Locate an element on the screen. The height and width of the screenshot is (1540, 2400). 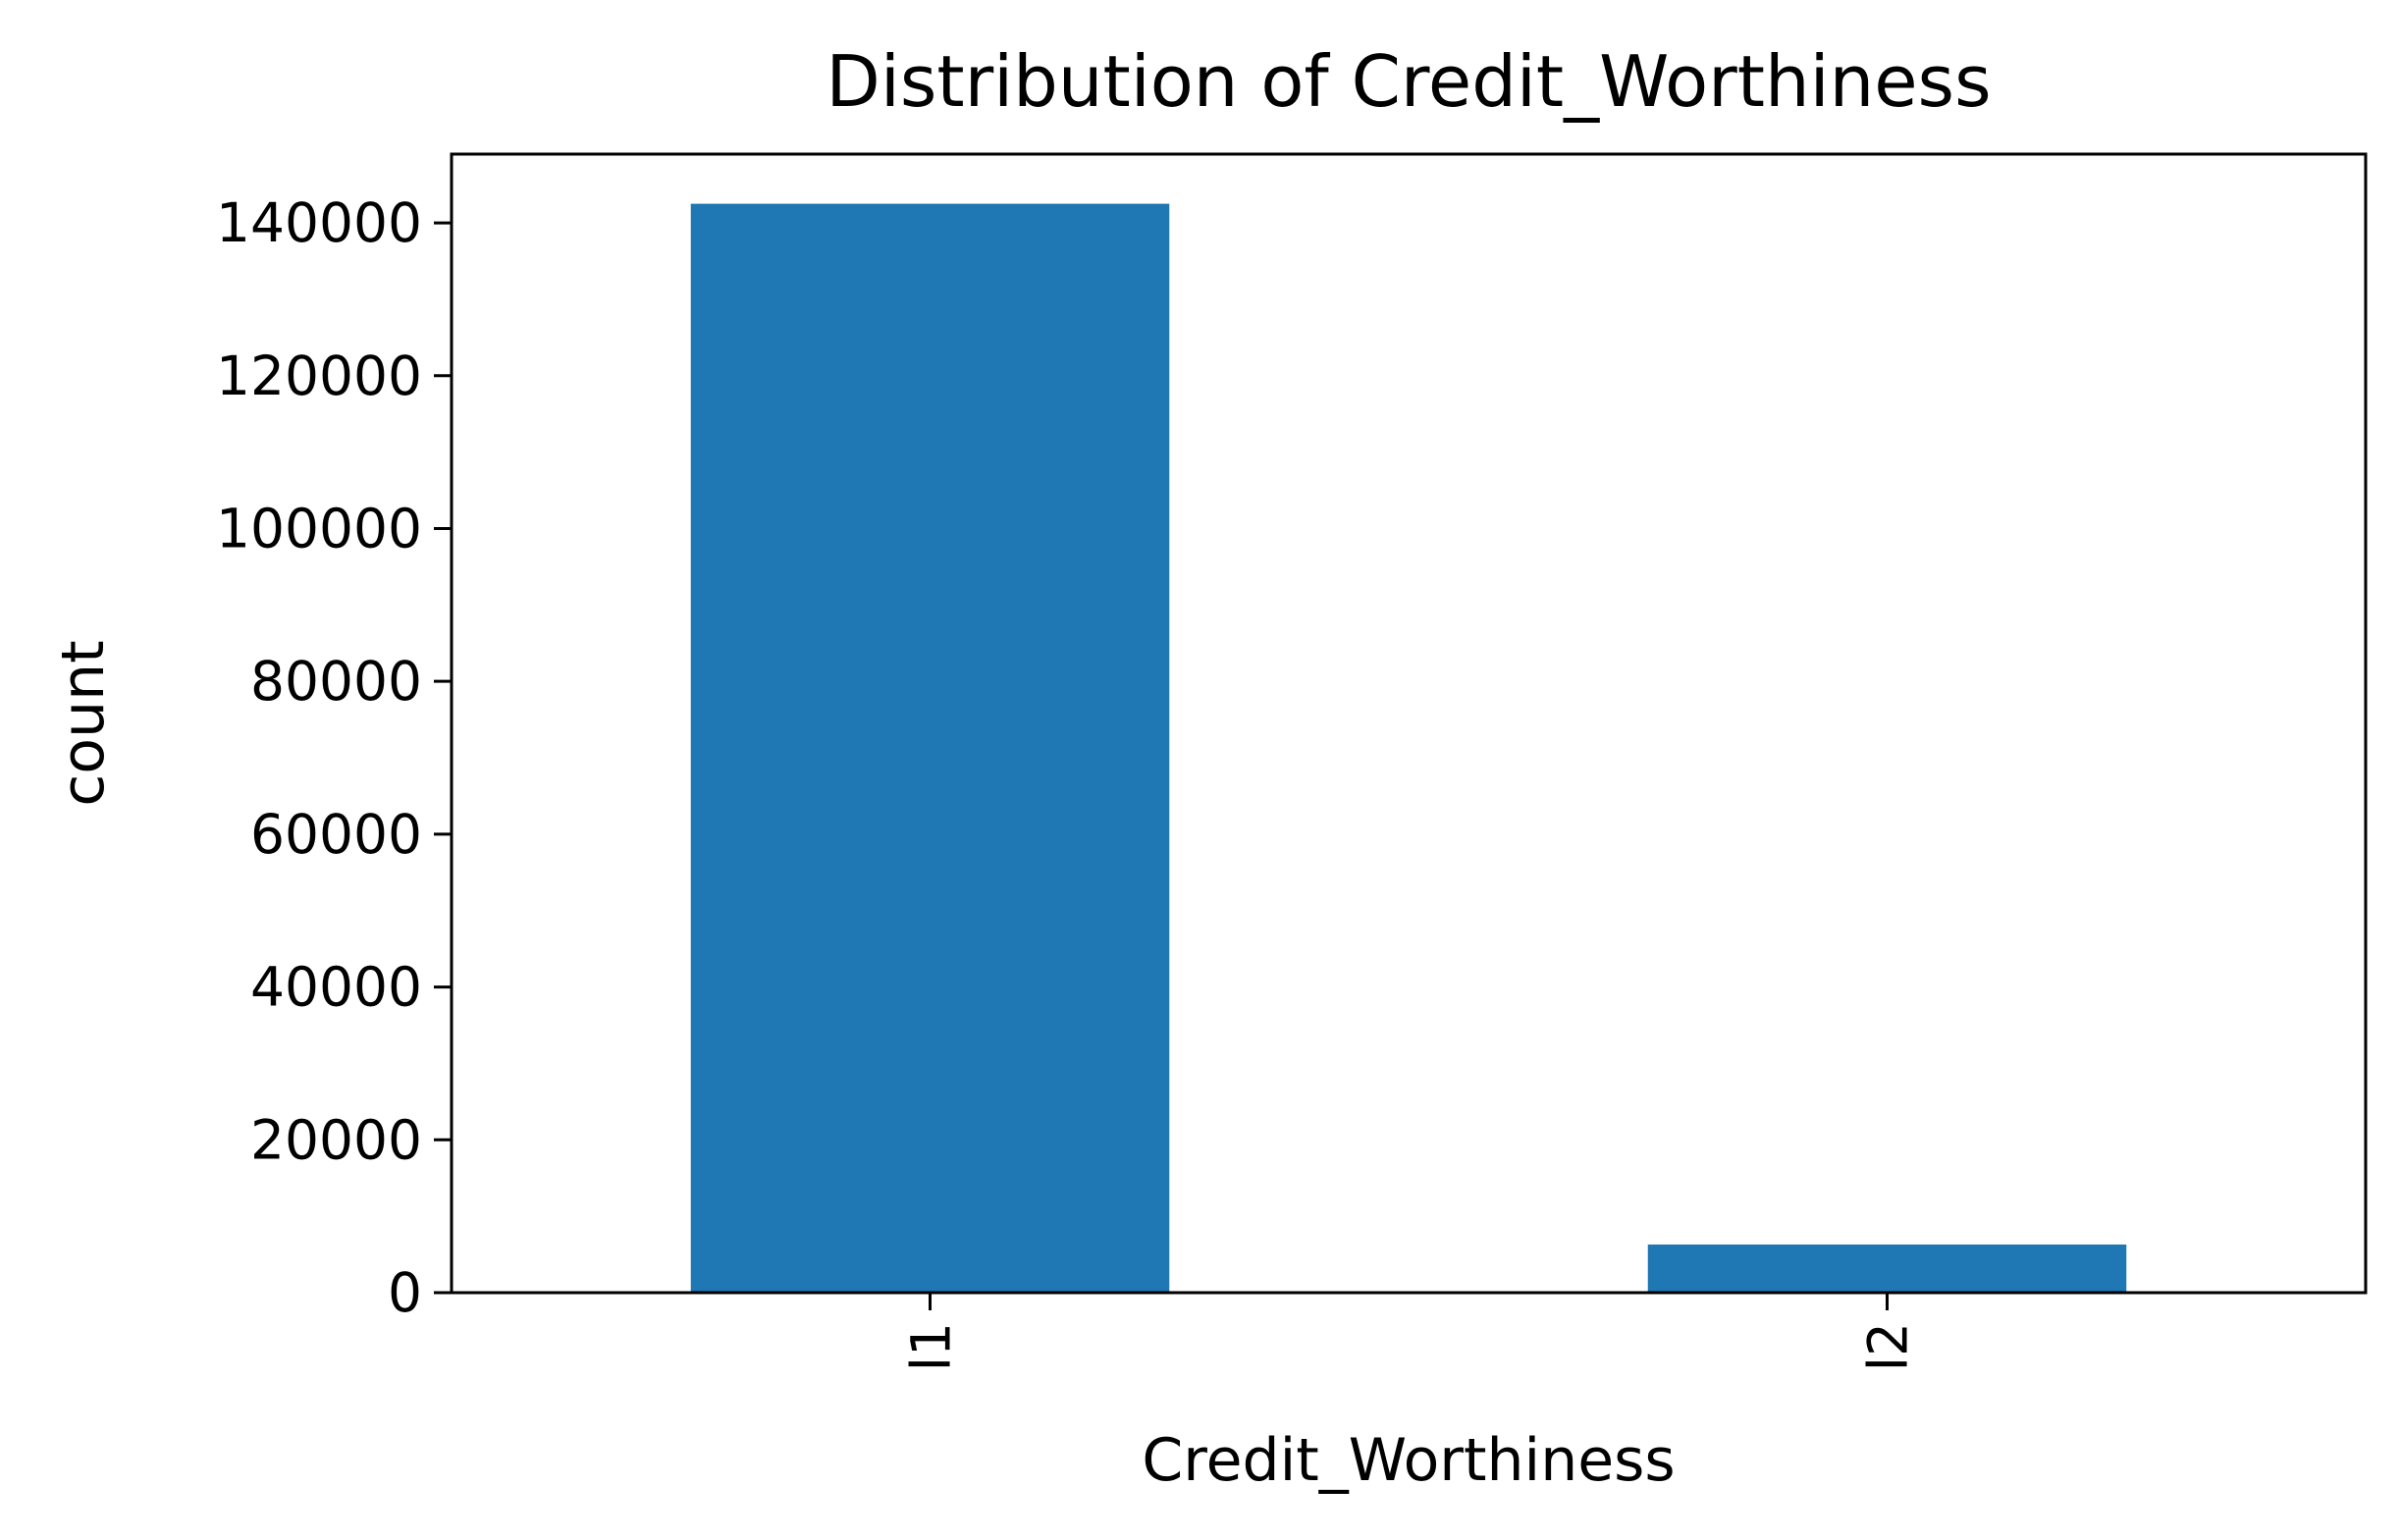
y-tick-label: 40000 is located at coordinates (336, 988).